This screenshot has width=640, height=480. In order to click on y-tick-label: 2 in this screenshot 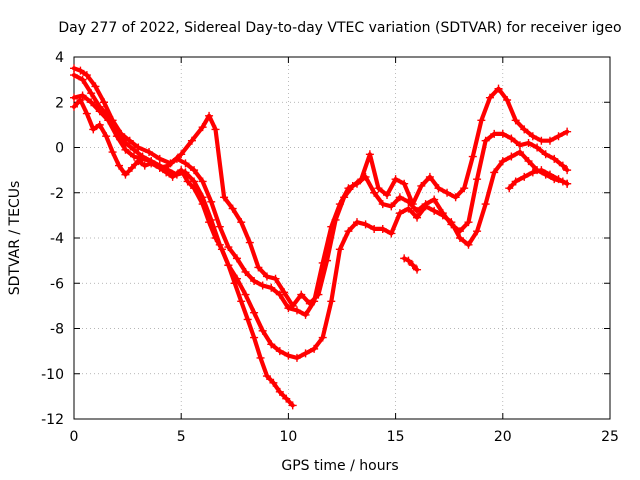, I will do `click(59, 103)`.